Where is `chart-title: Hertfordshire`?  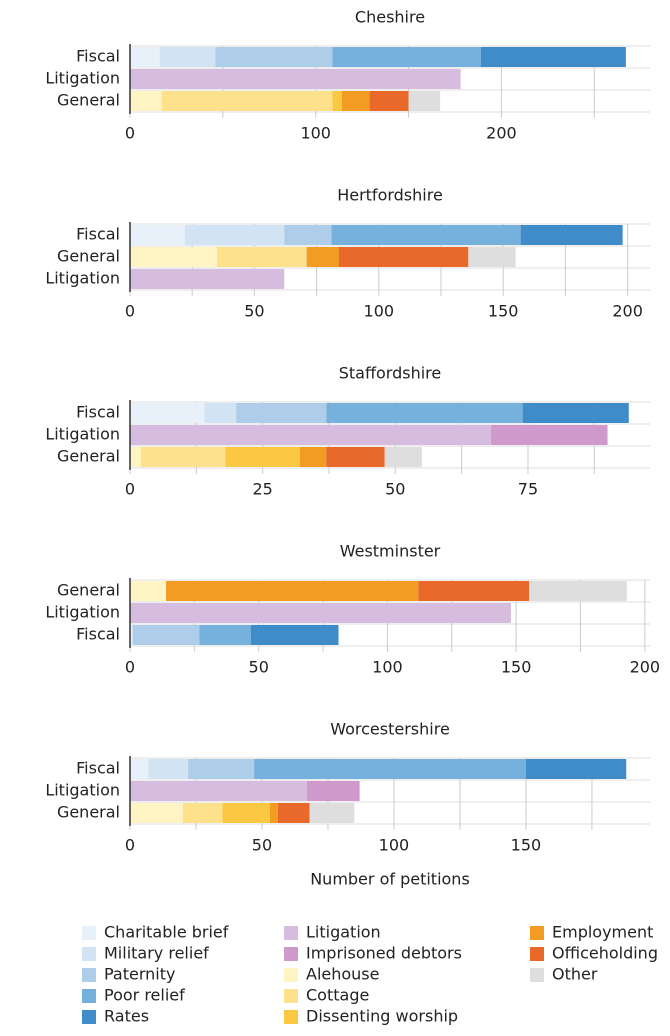 chart-title: Hertfordshire is located at coordinates (390, 195).